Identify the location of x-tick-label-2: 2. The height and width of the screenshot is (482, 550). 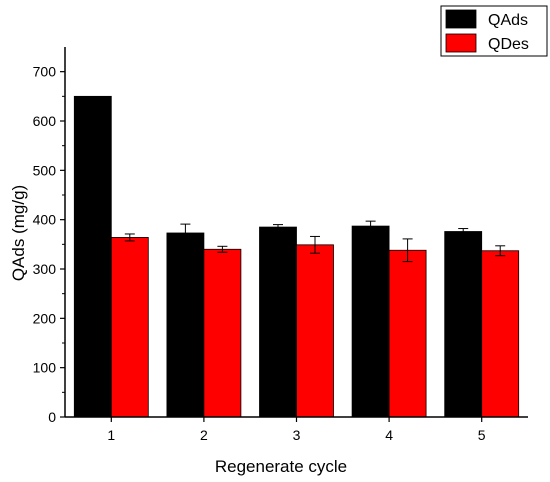
(204, 435).